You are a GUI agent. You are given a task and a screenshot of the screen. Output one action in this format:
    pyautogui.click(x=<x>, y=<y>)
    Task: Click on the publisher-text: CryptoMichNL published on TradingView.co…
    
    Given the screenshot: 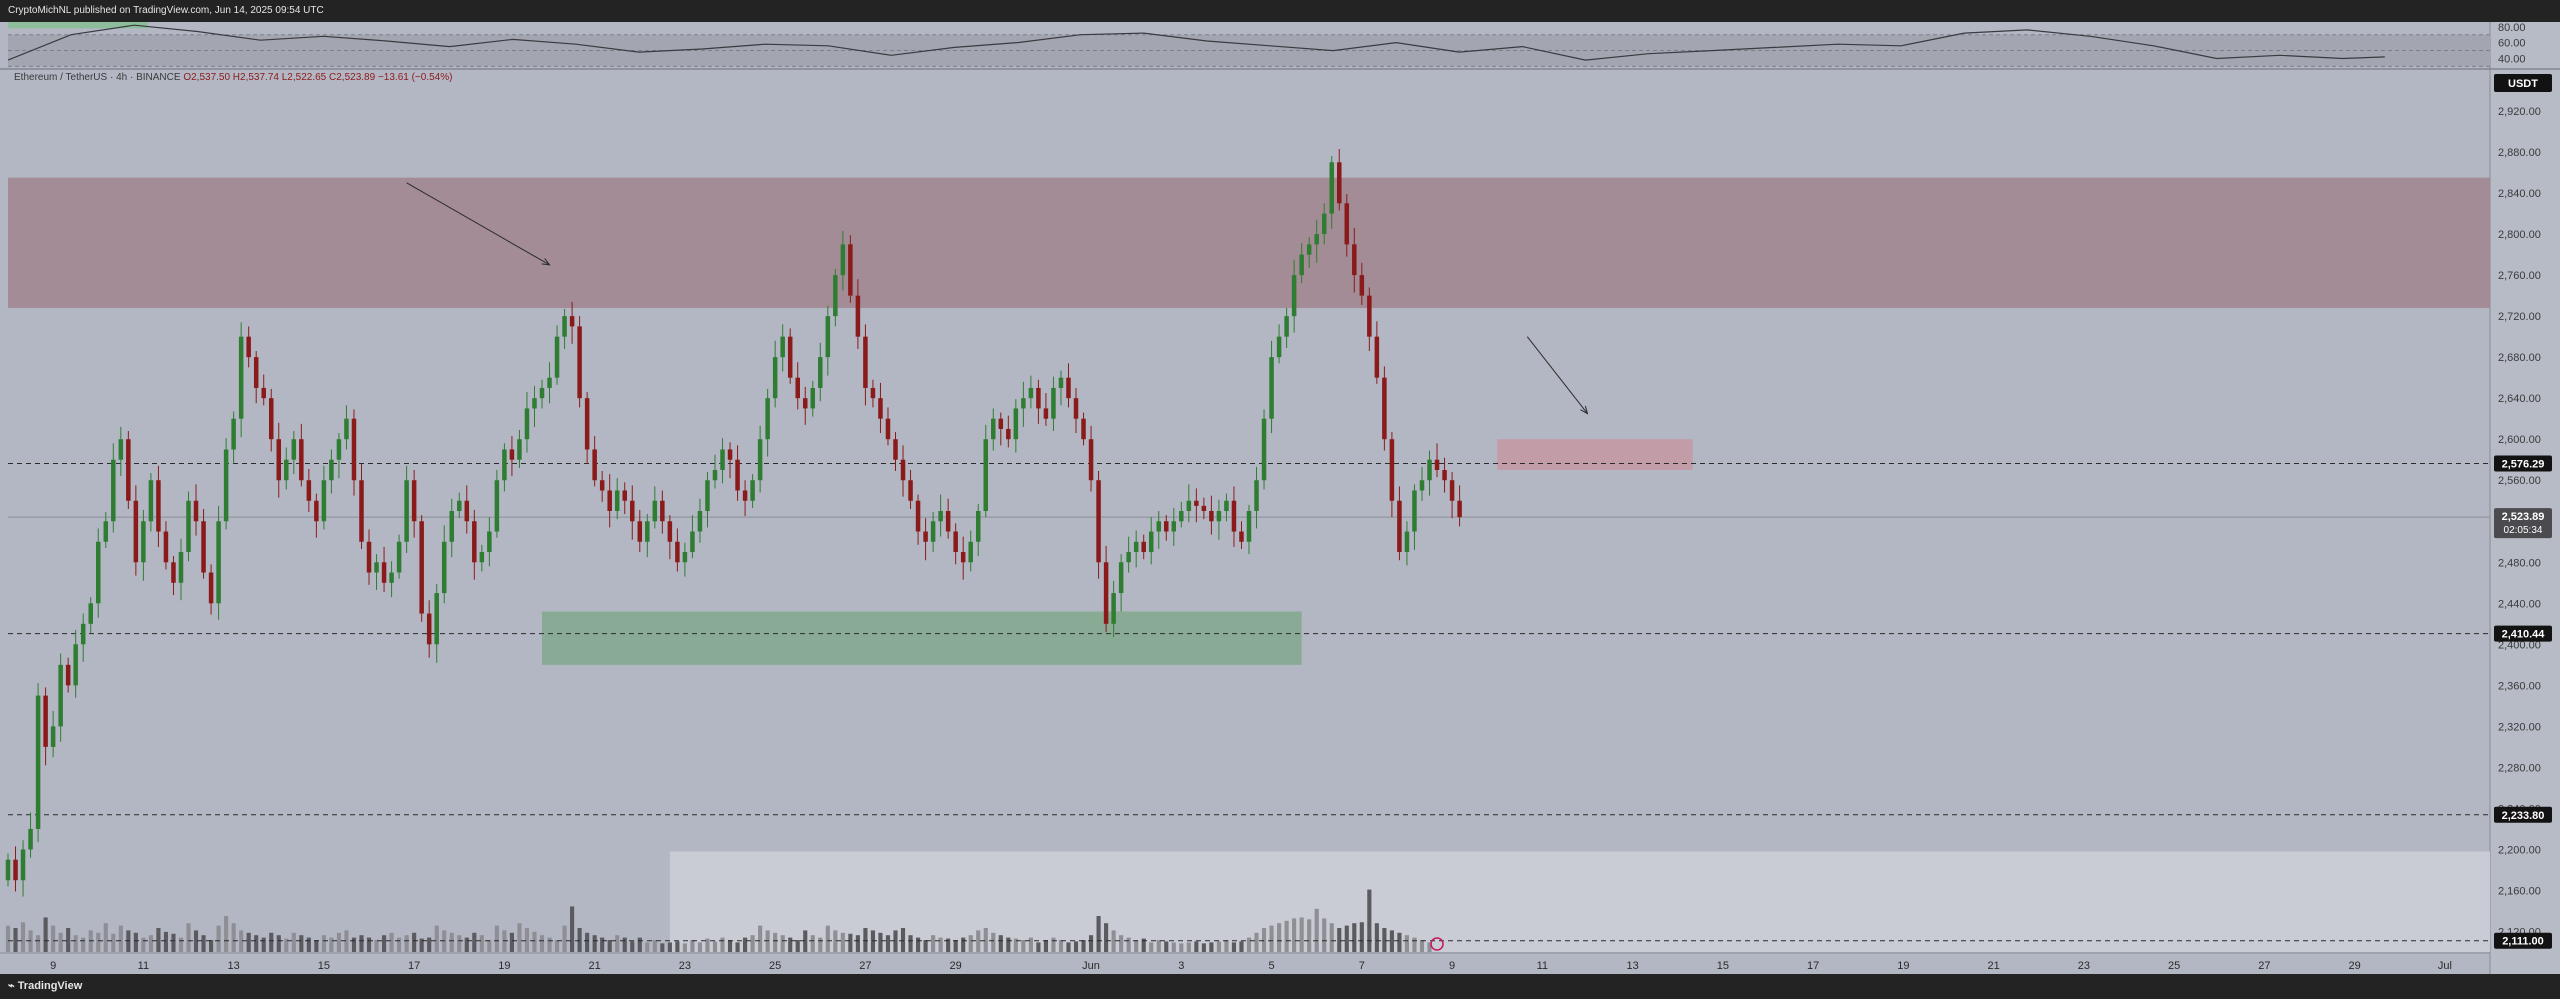 What is the action you would take?
    pyautogui.click(x=166, y=10)
    